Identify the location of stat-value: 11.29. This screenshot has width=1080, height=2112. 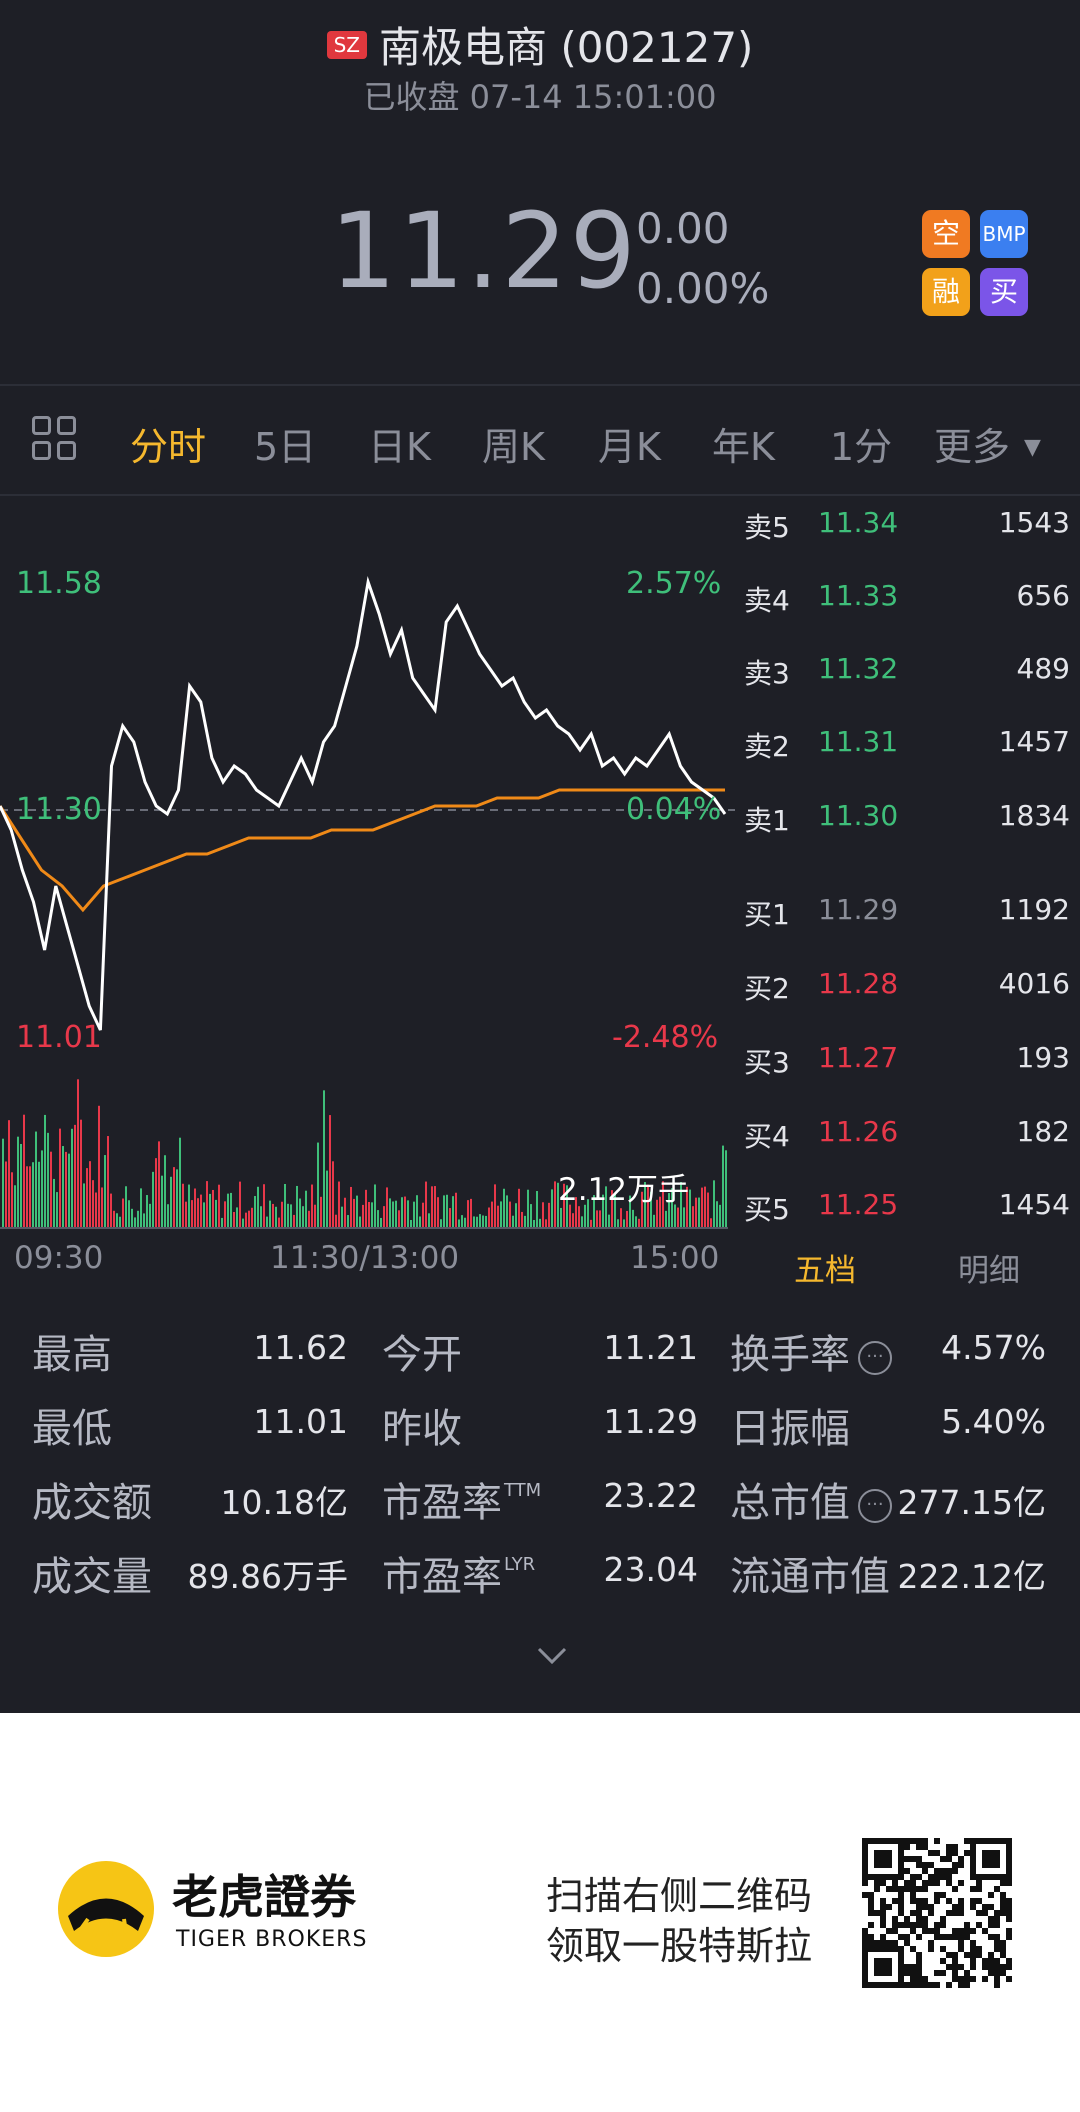
(650, 1421).